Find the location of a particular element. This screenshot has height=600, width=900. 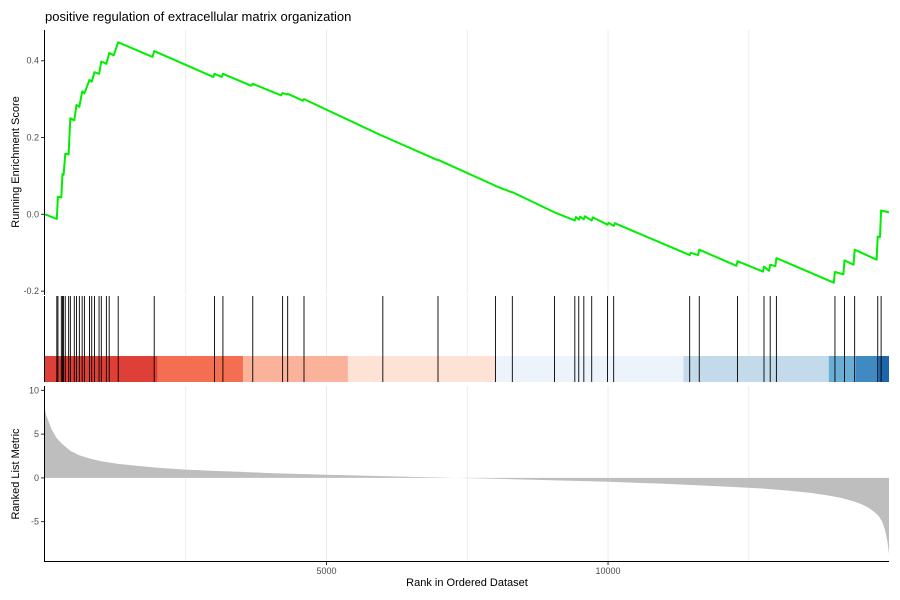

score-y-tick-label: 0.4 is located at coordinates (32, 61).